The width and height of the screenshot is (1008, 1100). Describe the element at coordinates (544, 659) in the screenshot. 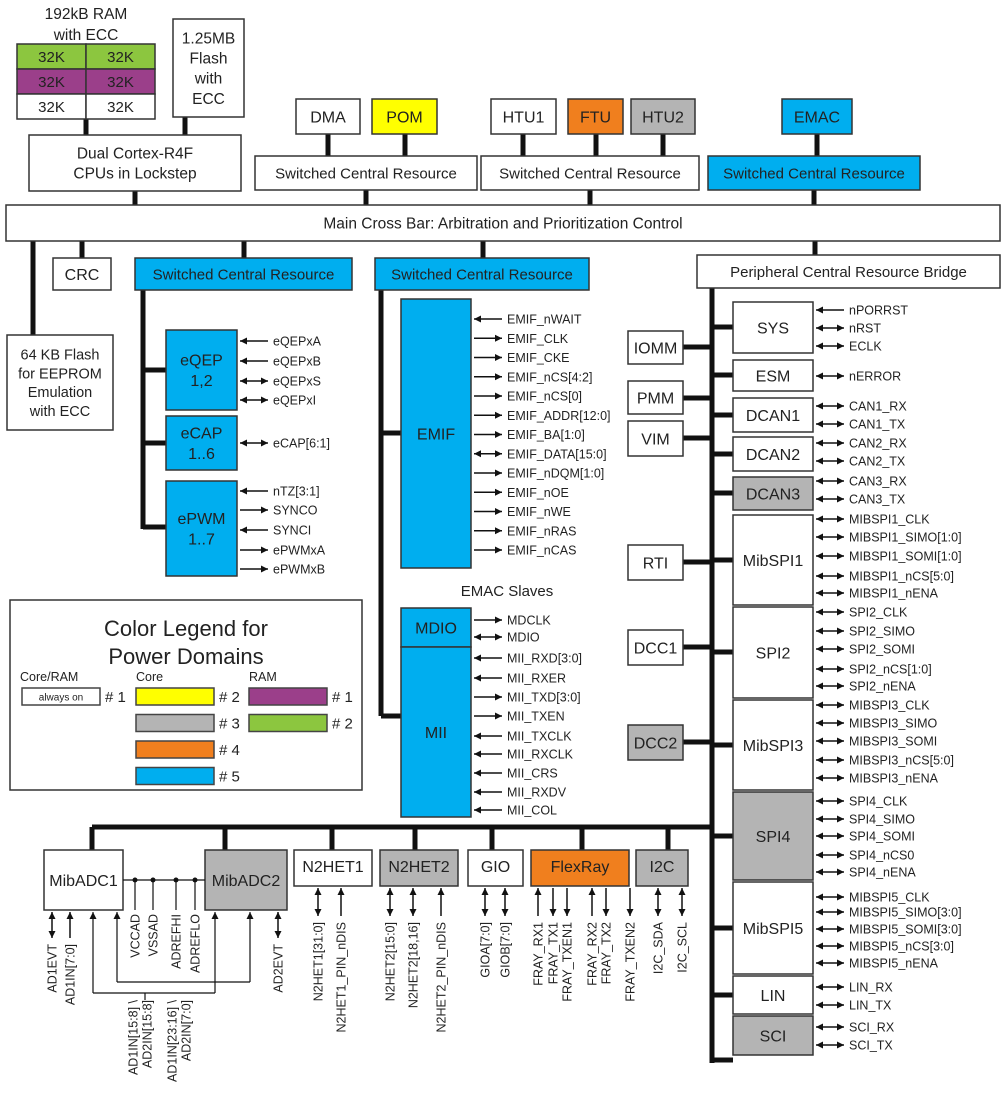

I see `signal-label: MII_RXD[3:0]` at that location.